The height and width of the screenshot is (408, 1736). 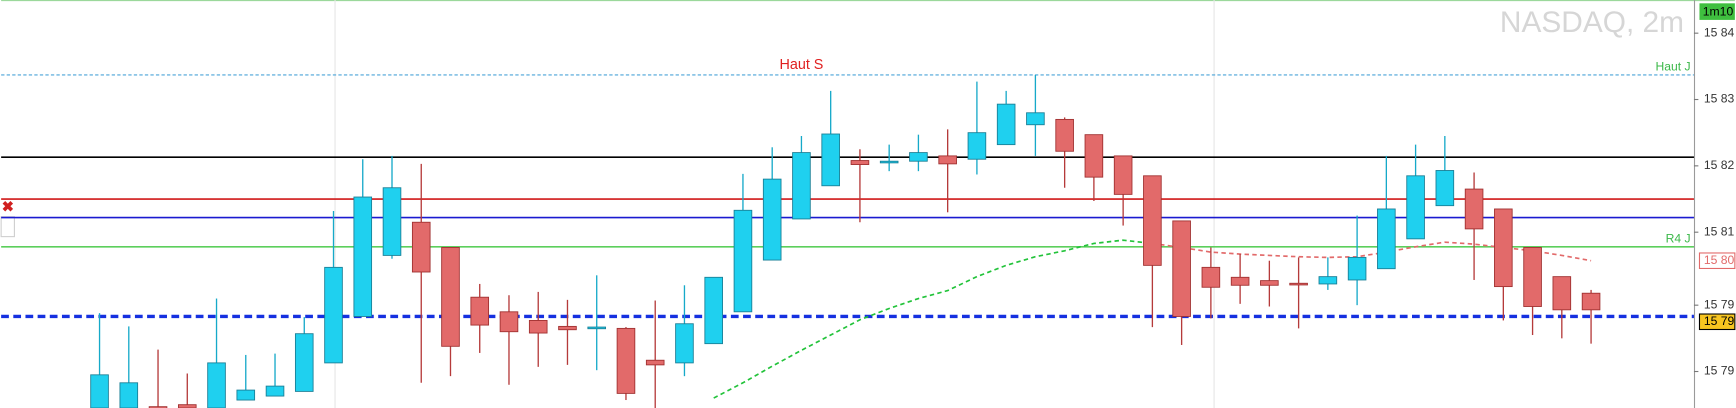 I want to click on chart-title: NASDAQ, 2m, so click(x=1592, y=22).